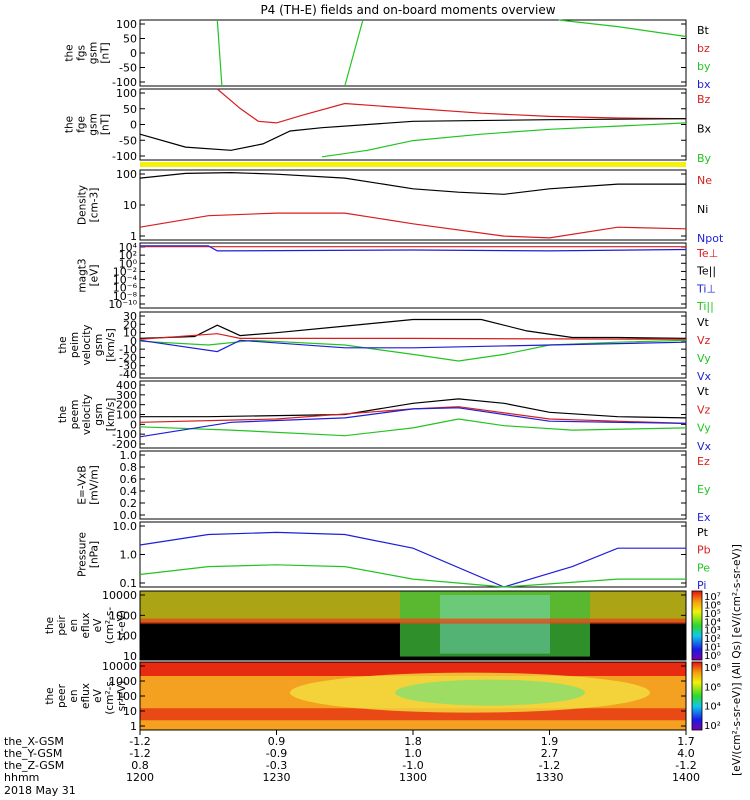 The image size is (750, 800). What do you see at coordinates (95, 484) in the screenshot?
I see `y-axis-label-line: [mV/m]` at bounding box center [95, 484].